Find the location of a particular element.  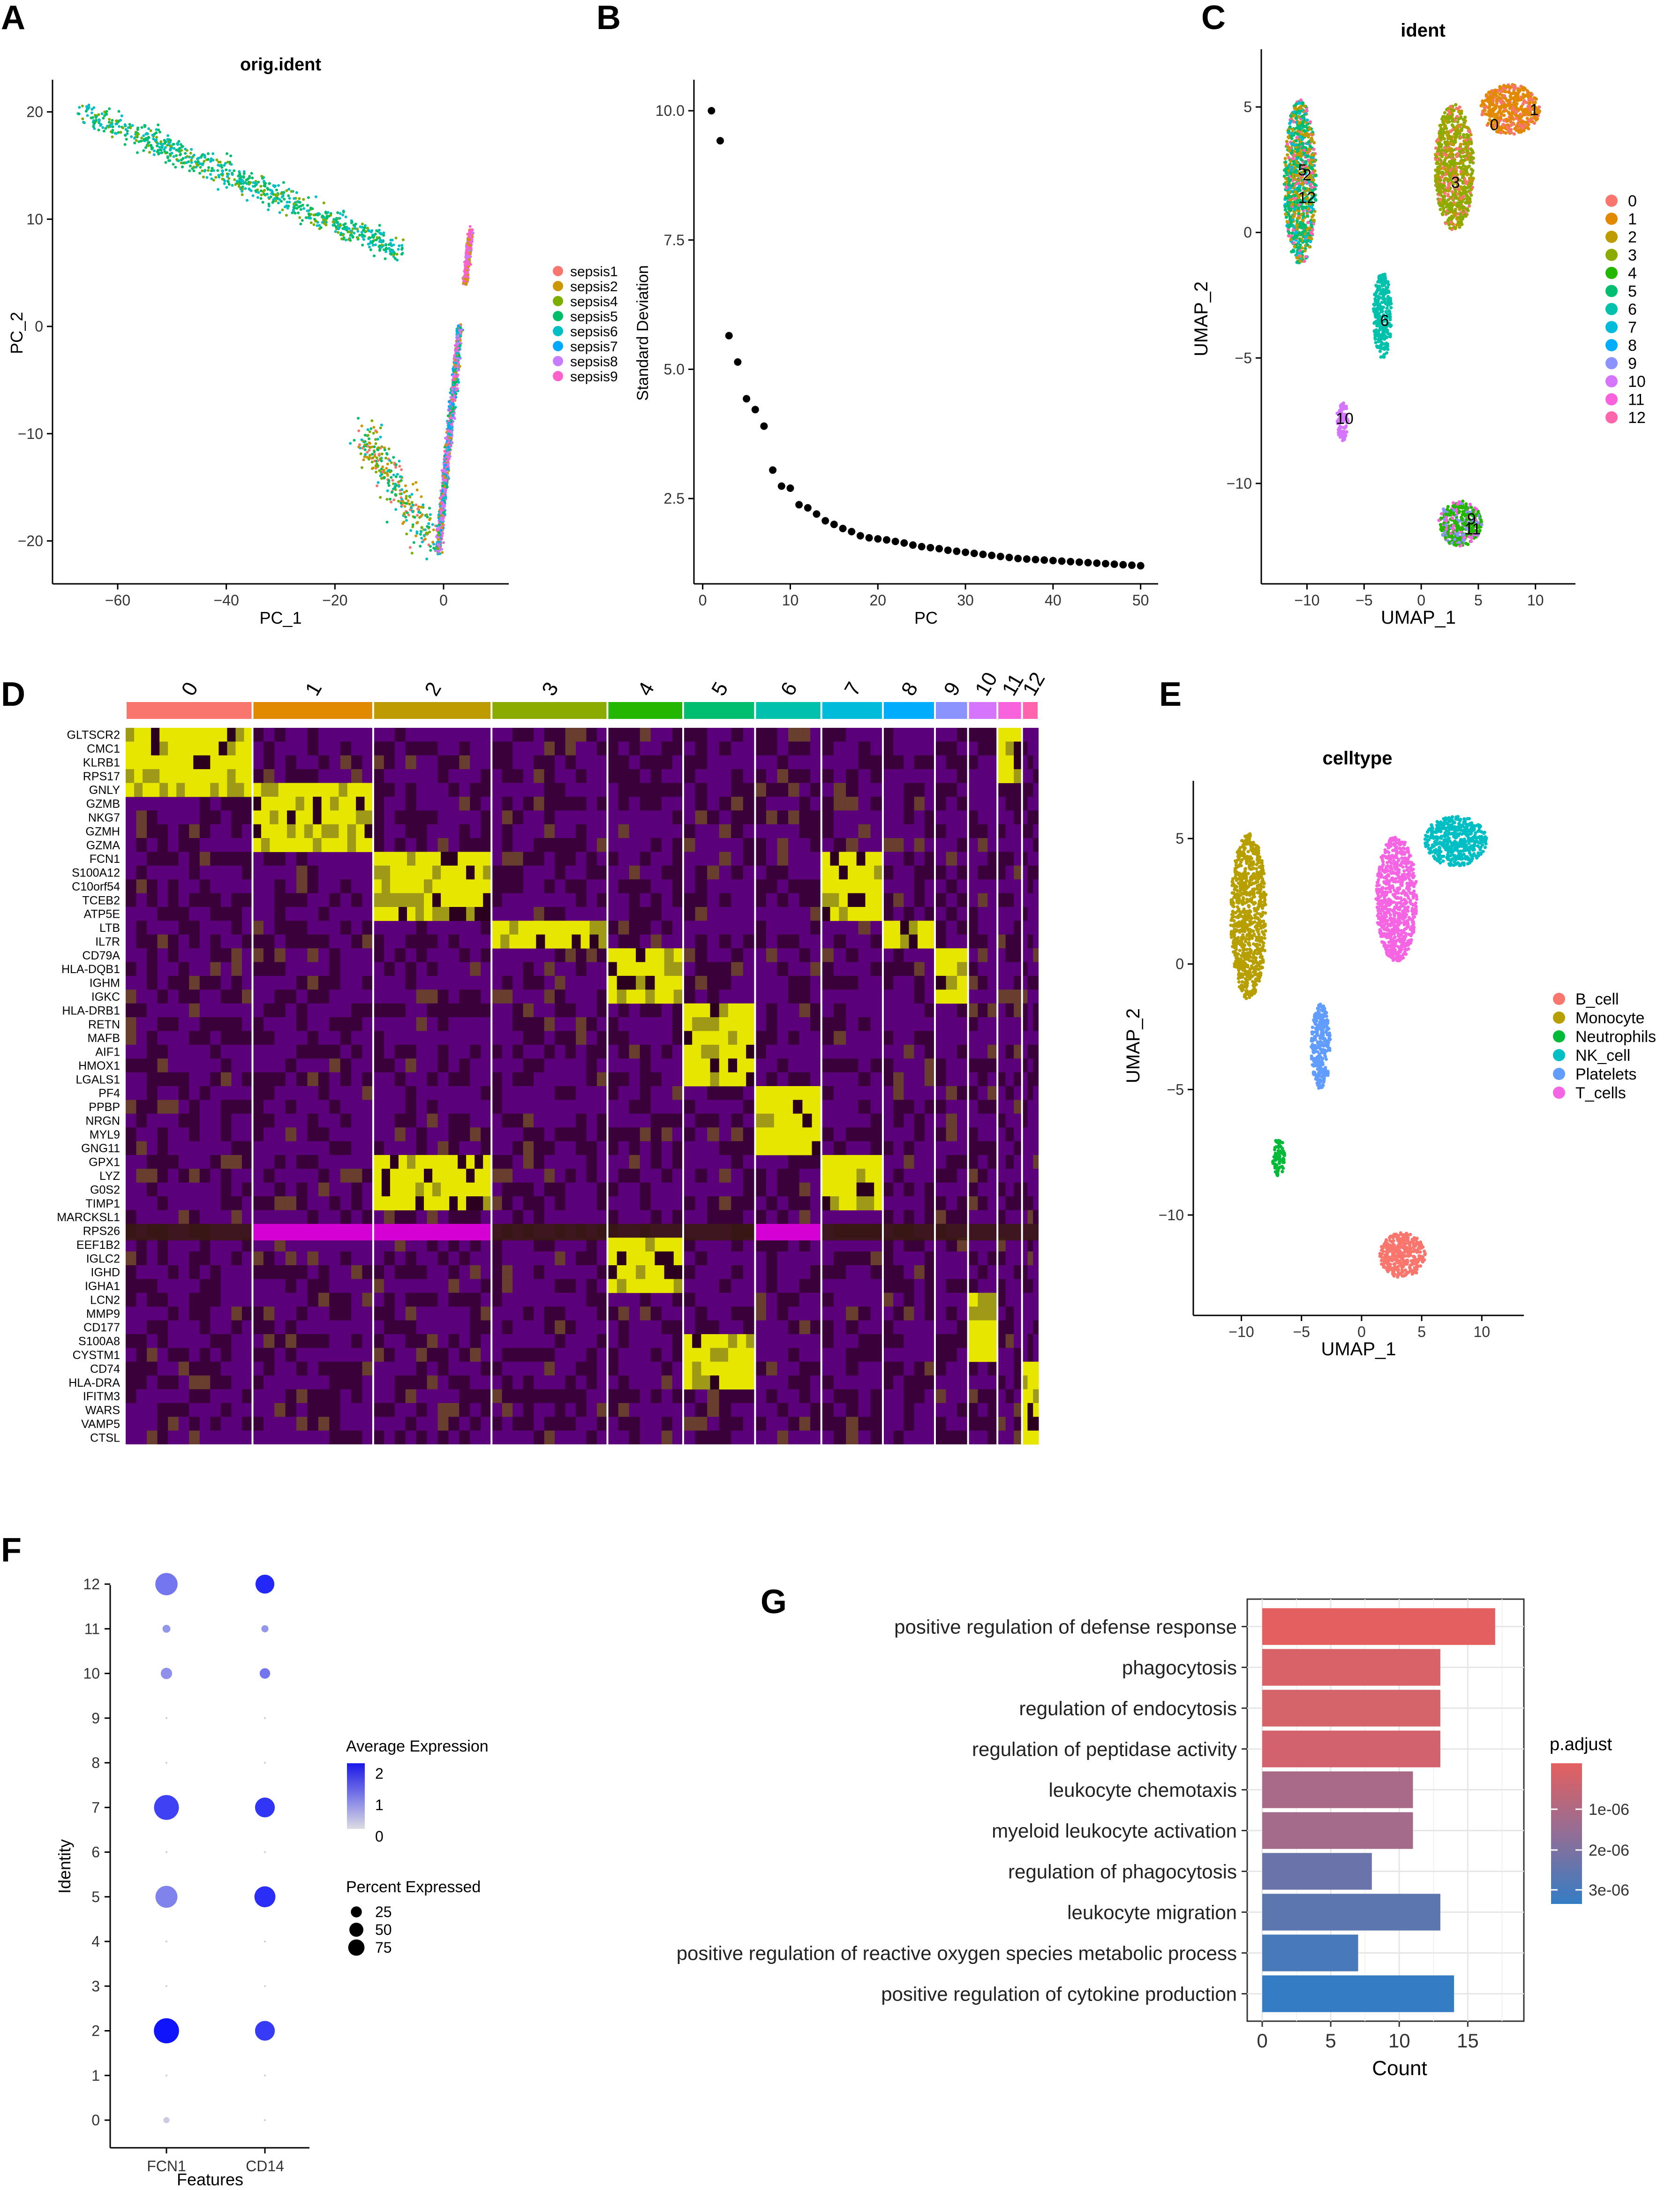

chart_data.0-y-tick-label: −20 is located at coordinates (30, 541).